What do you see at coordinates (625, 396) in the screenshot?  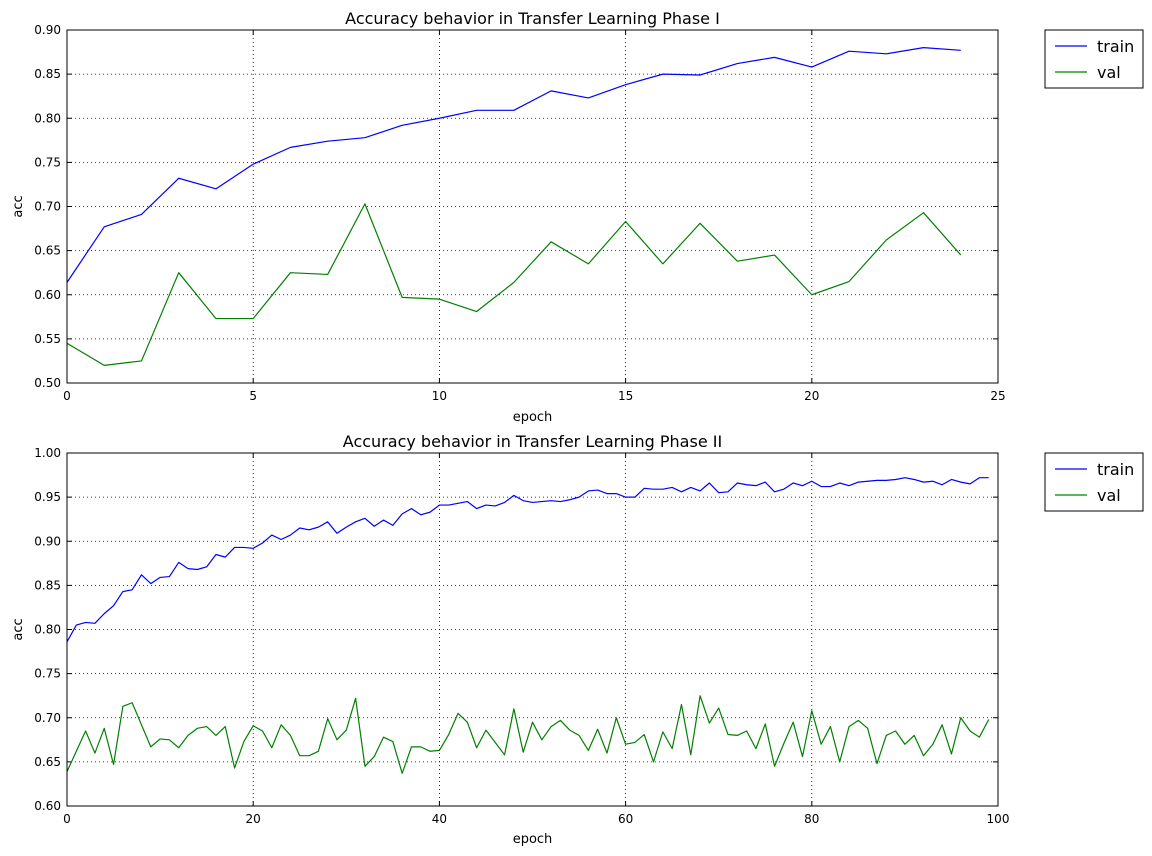 I see `x-tick-label: 15` at bounding box center [625, 396].